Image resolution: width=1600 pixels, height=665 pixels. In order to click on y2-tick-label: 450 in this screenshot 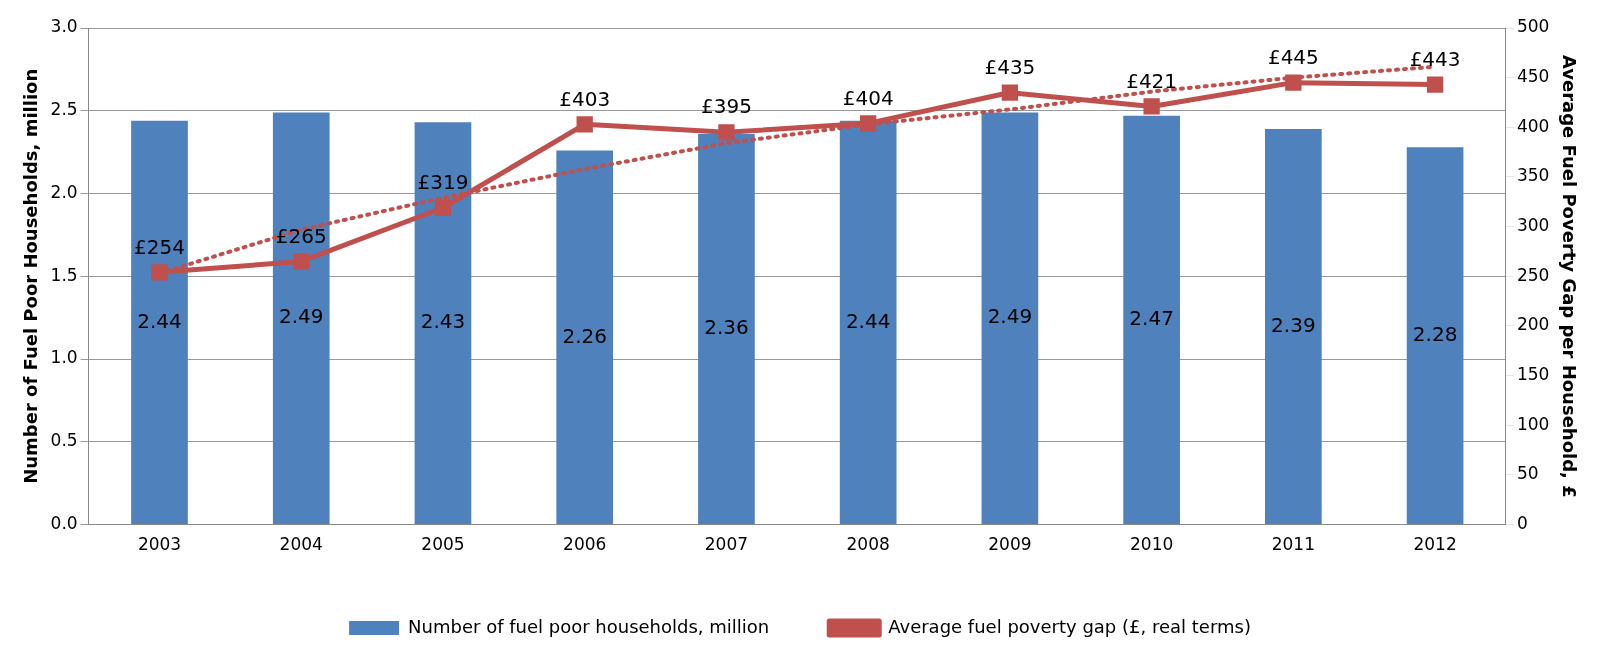, I will do `click(1533, 76)`.